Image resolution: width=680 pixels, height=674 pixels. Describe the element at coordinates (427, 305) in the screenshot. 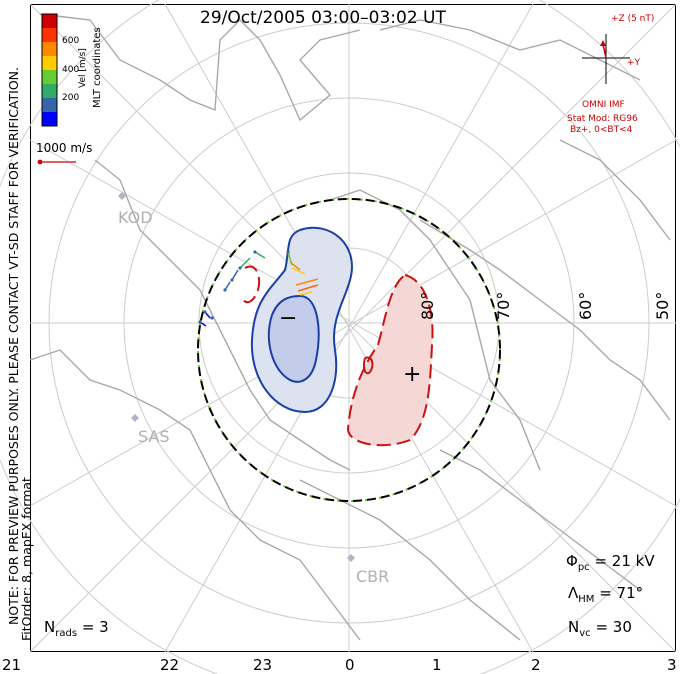

I see `latitude-label-80: 80°` at that location.